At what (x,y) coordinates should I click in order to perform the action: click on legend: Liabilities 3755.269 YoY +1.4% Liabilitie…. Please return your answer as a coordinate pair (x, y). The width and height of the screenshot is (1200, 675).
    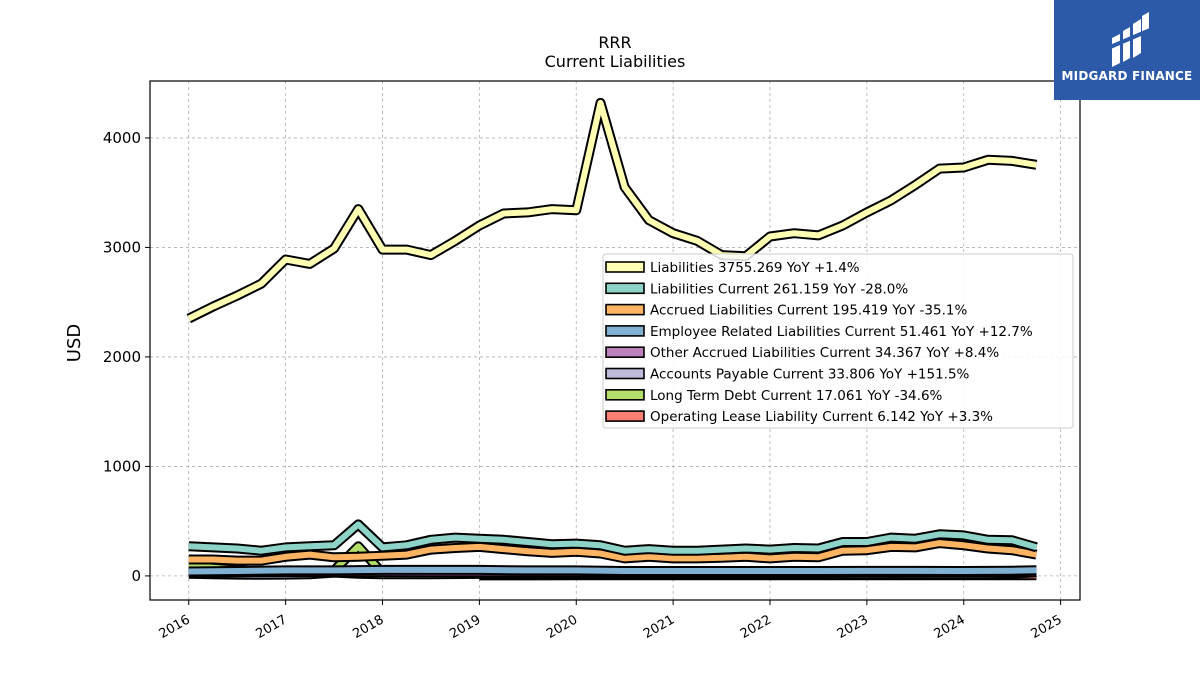
    Looking at the image, I should click on (838, 341).